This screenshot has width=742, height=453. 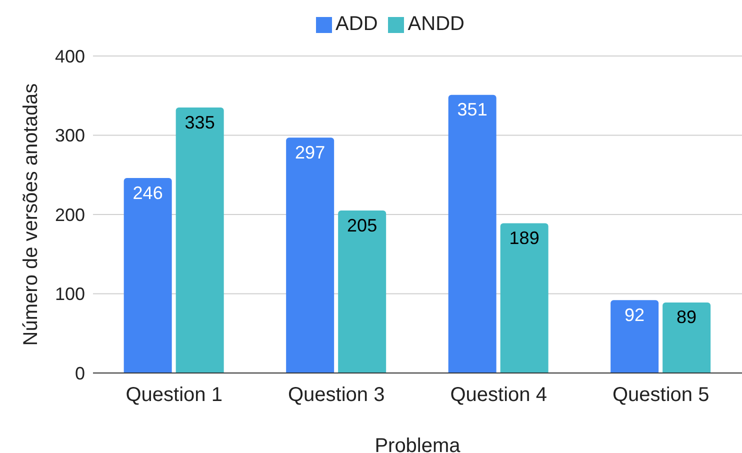 I want to click on data-label: 189, so click(x=524, y=238).